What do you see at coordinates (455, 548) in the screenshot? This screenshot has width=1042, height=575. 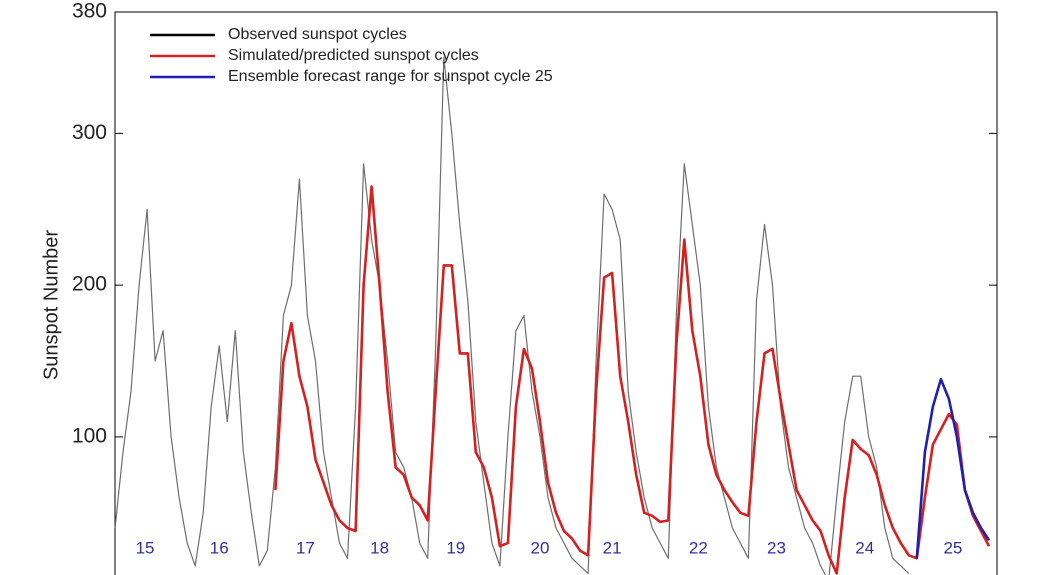 I see `cycle-label: 19` at bounding box center [455, 548].